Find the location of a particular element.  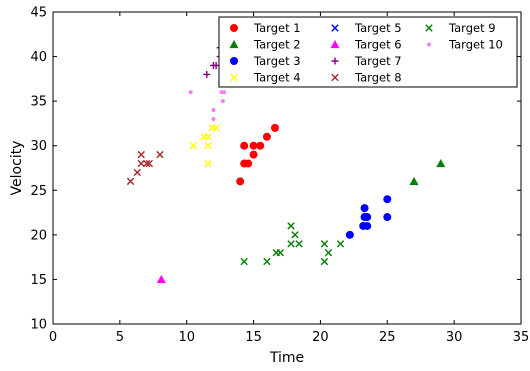

legend-item: Target 6 is located at coordinates (366, 45).